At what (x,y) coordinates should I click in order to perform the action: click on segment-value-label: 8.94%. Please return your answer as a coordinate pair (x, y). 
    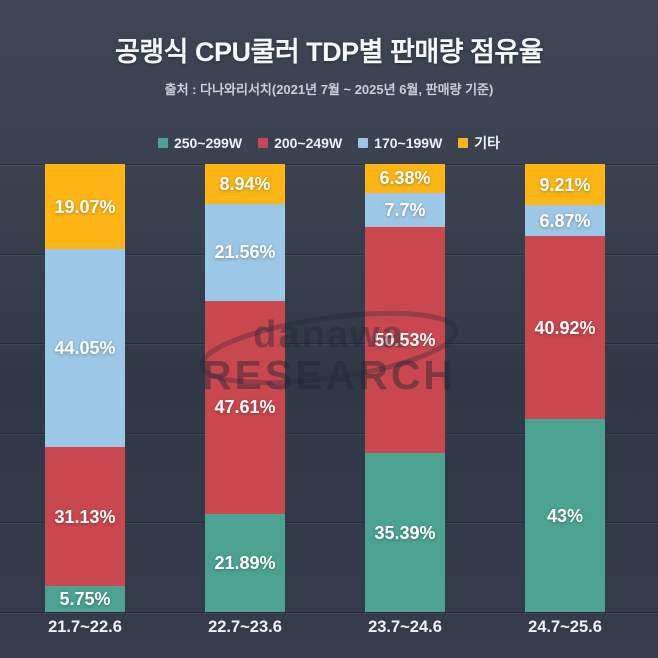
    Looking at the image, I should click on (245, 184).